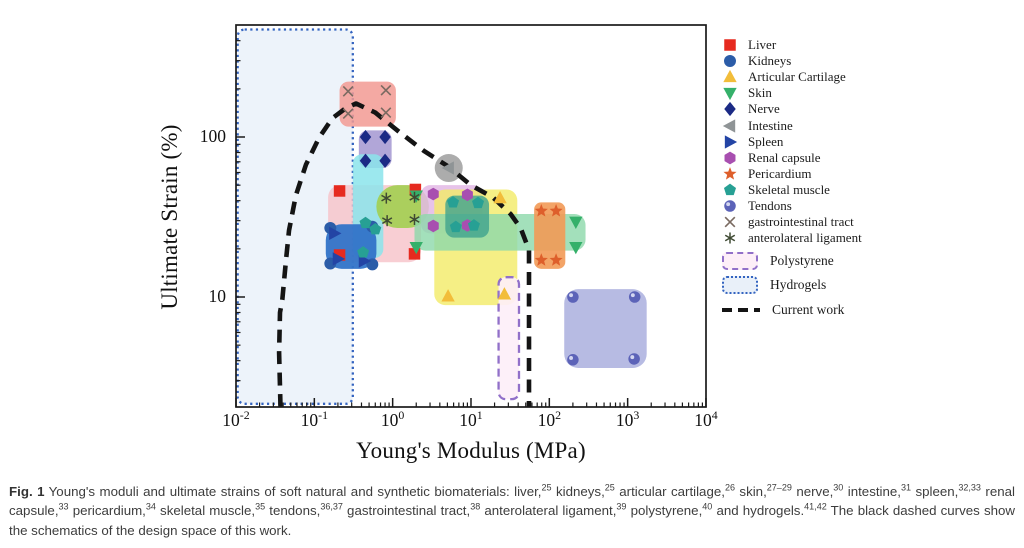 Image resolution: width=1024 pixels, height=548 pixels. I want to click on region-polystyrene, so click(509, 338).